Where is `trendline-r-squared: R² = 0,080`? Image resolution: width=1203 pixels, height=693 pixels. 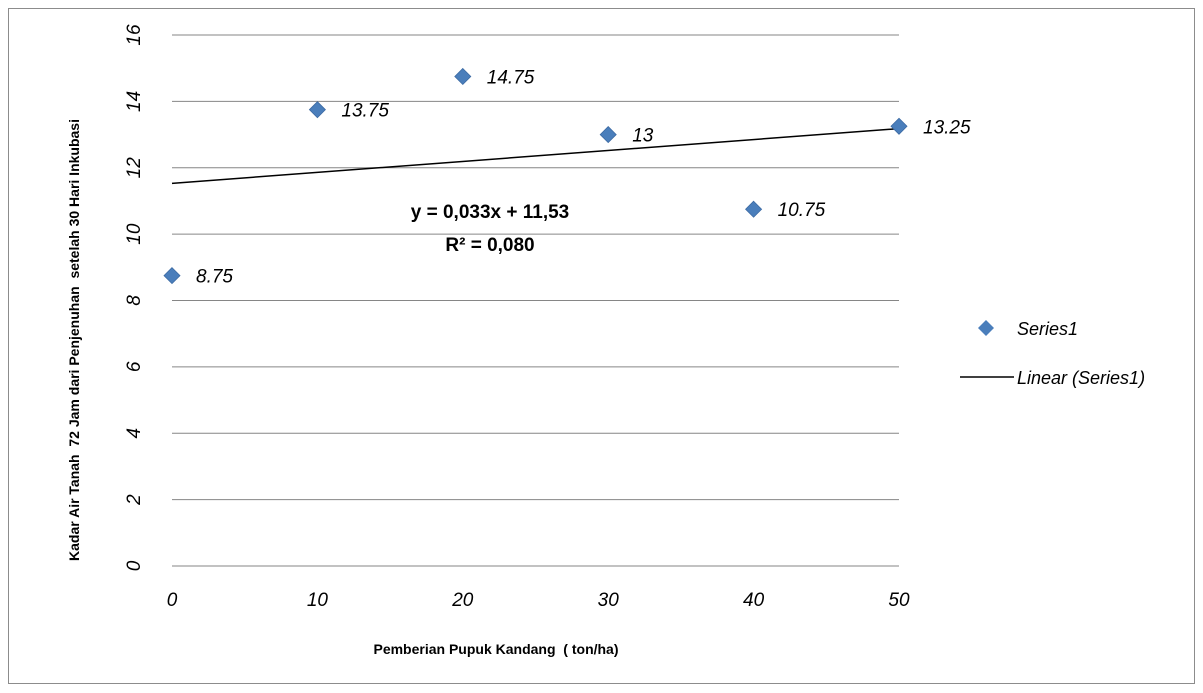 trendline-r-squared: R² = 0,080 is located at coordinates (489, 245).